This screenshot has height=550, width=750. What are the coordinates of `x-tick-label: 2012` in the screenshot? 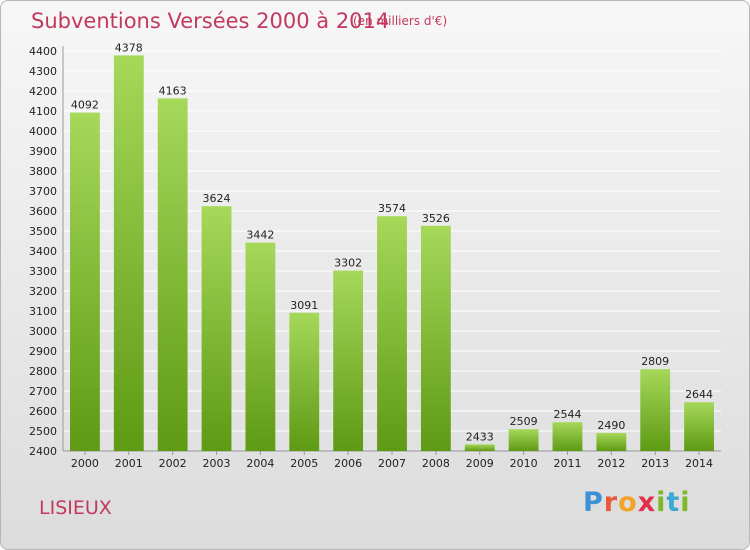 It's located at (611, 463).